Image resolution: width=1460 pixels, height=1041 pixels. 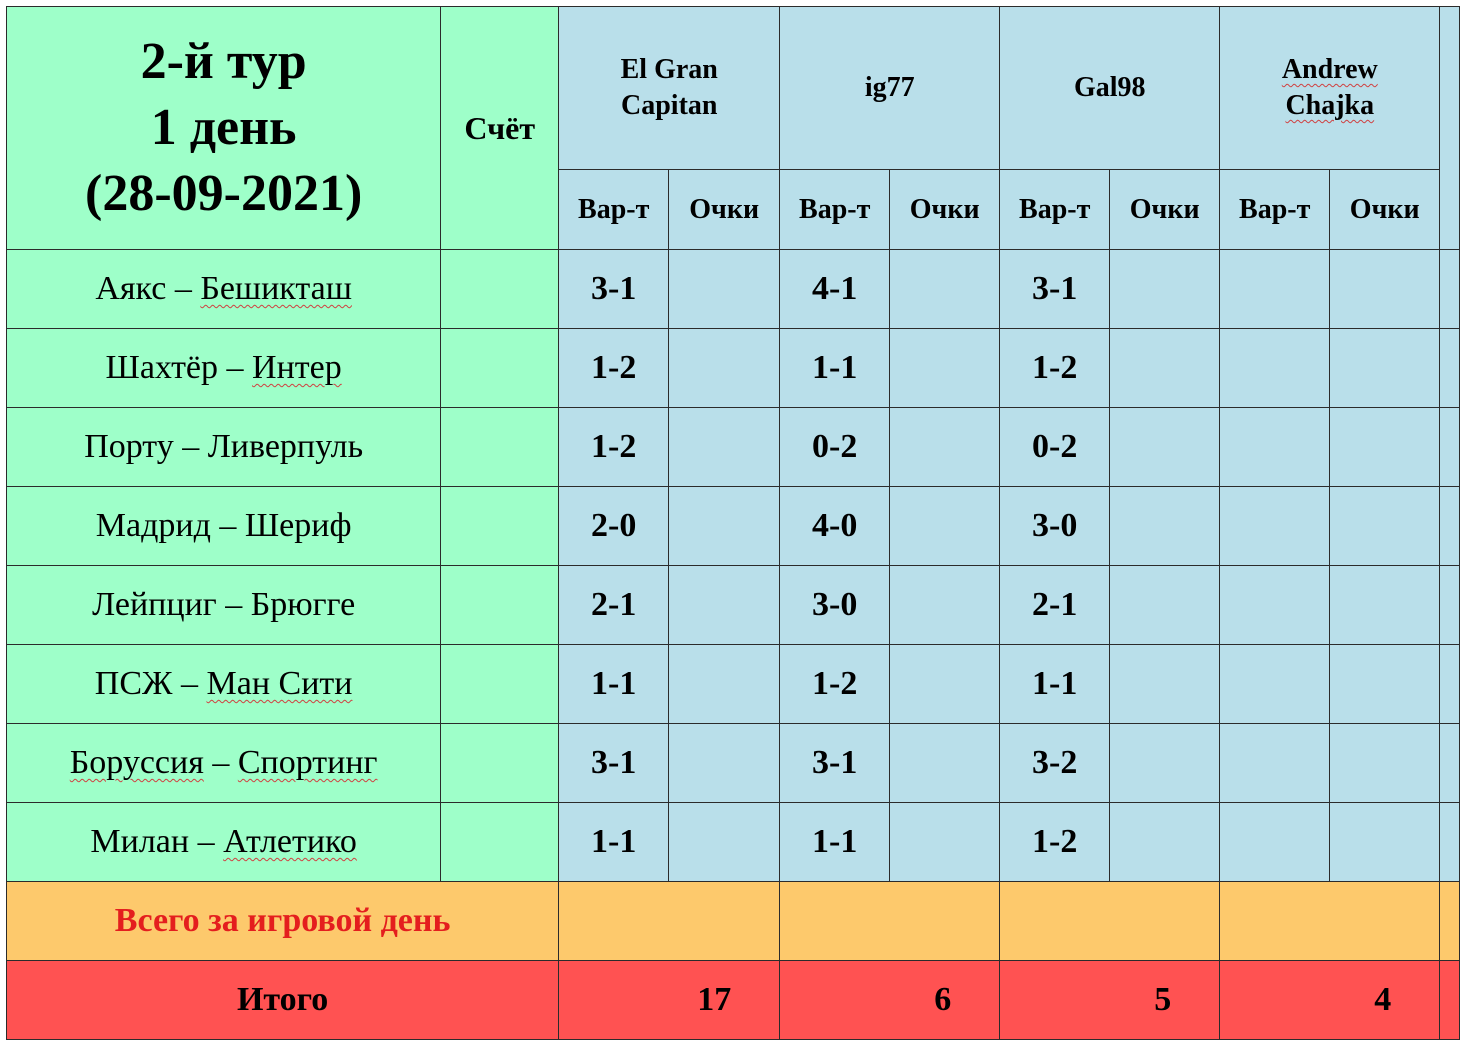 What do you see at coordinates (285, 446) in the screenshot?
I see `away-team: Ливерпуль` at bounding box center [285, 446].